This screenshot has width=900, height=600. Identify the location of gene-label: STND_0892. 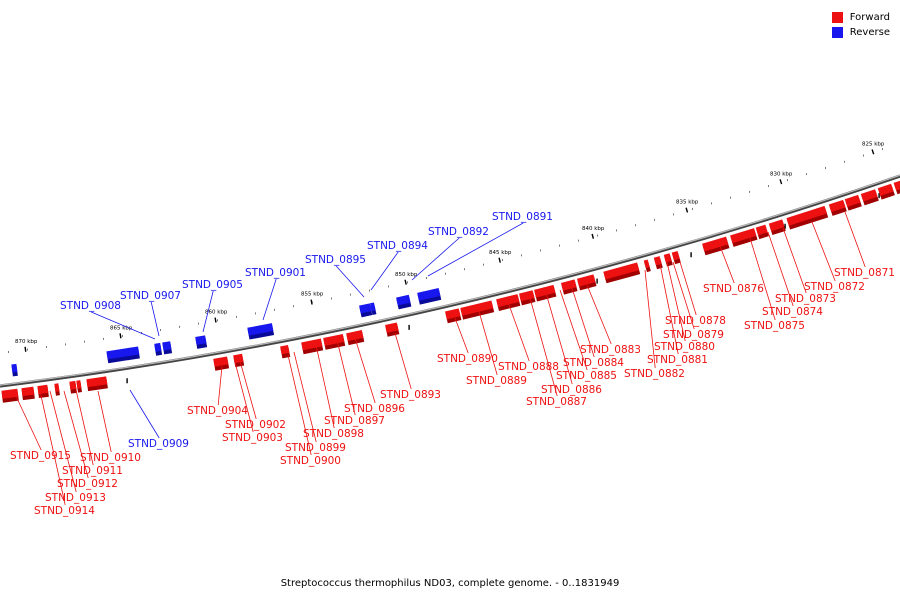
(458, 232).